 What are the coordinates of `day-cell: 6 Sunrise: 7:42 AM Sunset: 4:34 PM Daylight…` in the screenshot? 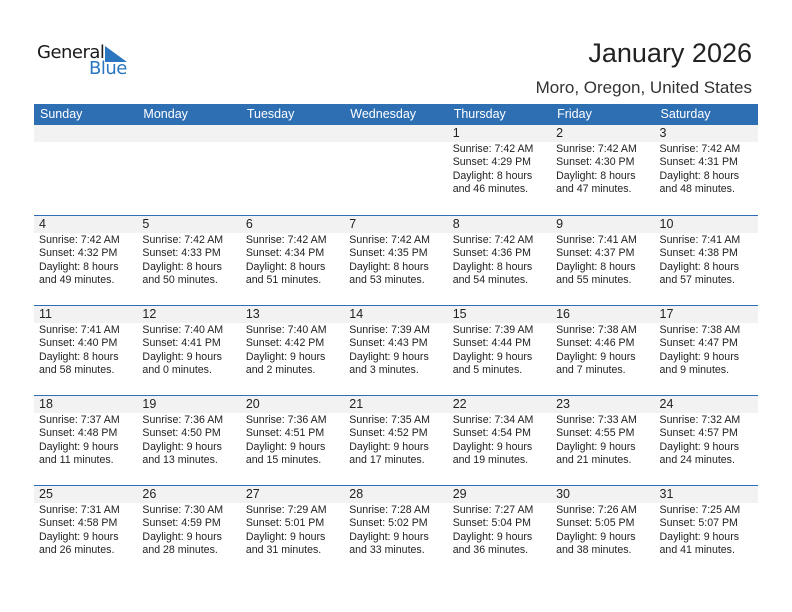 It's located at (292, 260).